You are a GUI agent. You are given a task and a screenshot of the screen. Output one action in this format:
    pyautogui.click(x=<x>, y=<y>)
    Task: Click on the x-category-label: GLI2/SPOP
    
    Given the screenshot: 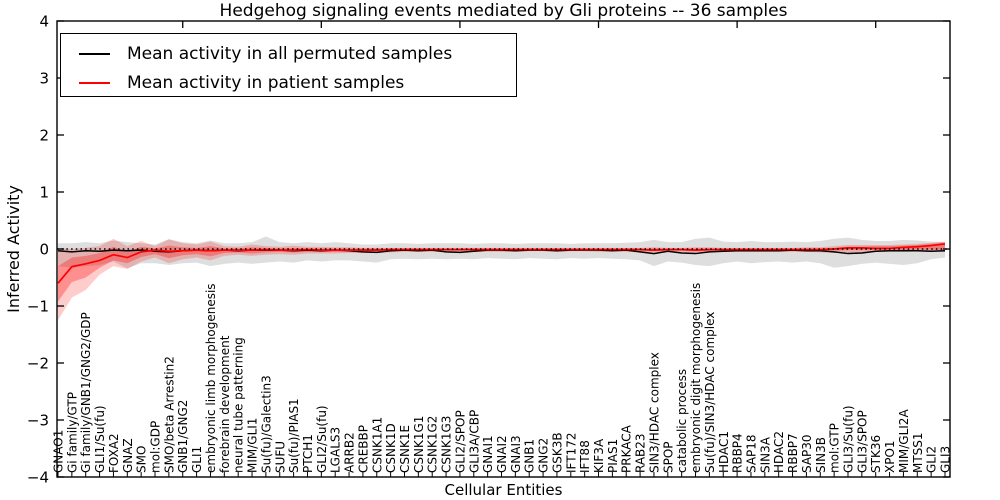 What is the action you would take?
    pyautogui.click(x=460, y=441)
    